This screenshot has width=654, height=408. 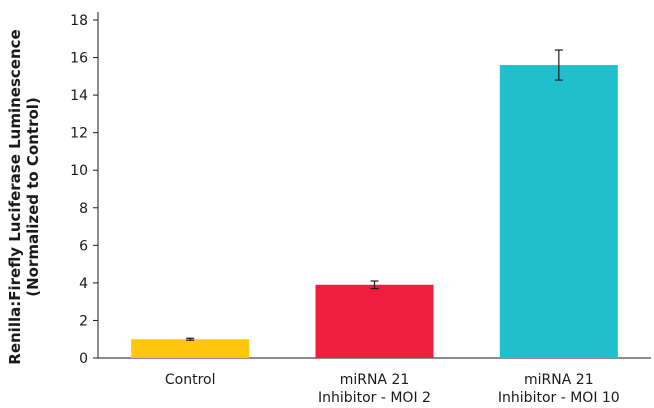 What do you see at coordinates (33, 197) in the screenshot?
I see `y-axis-title-line: (Normalized to Control)` at bounding box center [33, 197].